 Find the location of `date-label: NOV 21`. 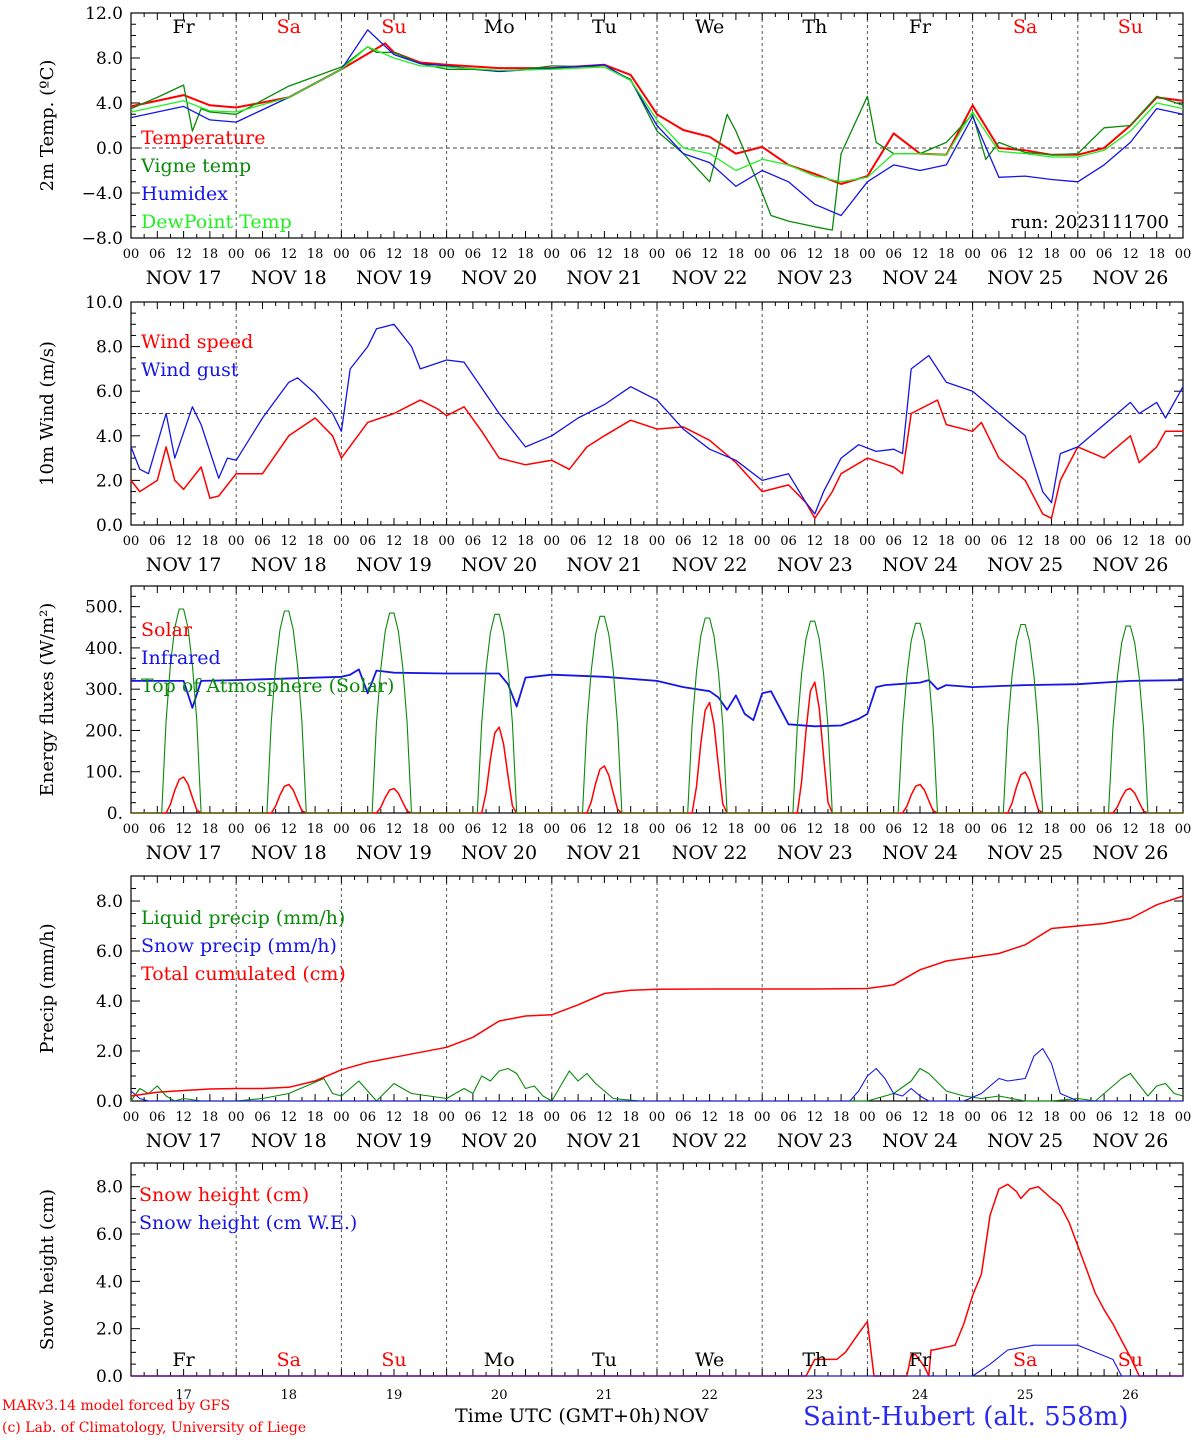

date-label: NOV 21 is located at coordinates (604, 565).